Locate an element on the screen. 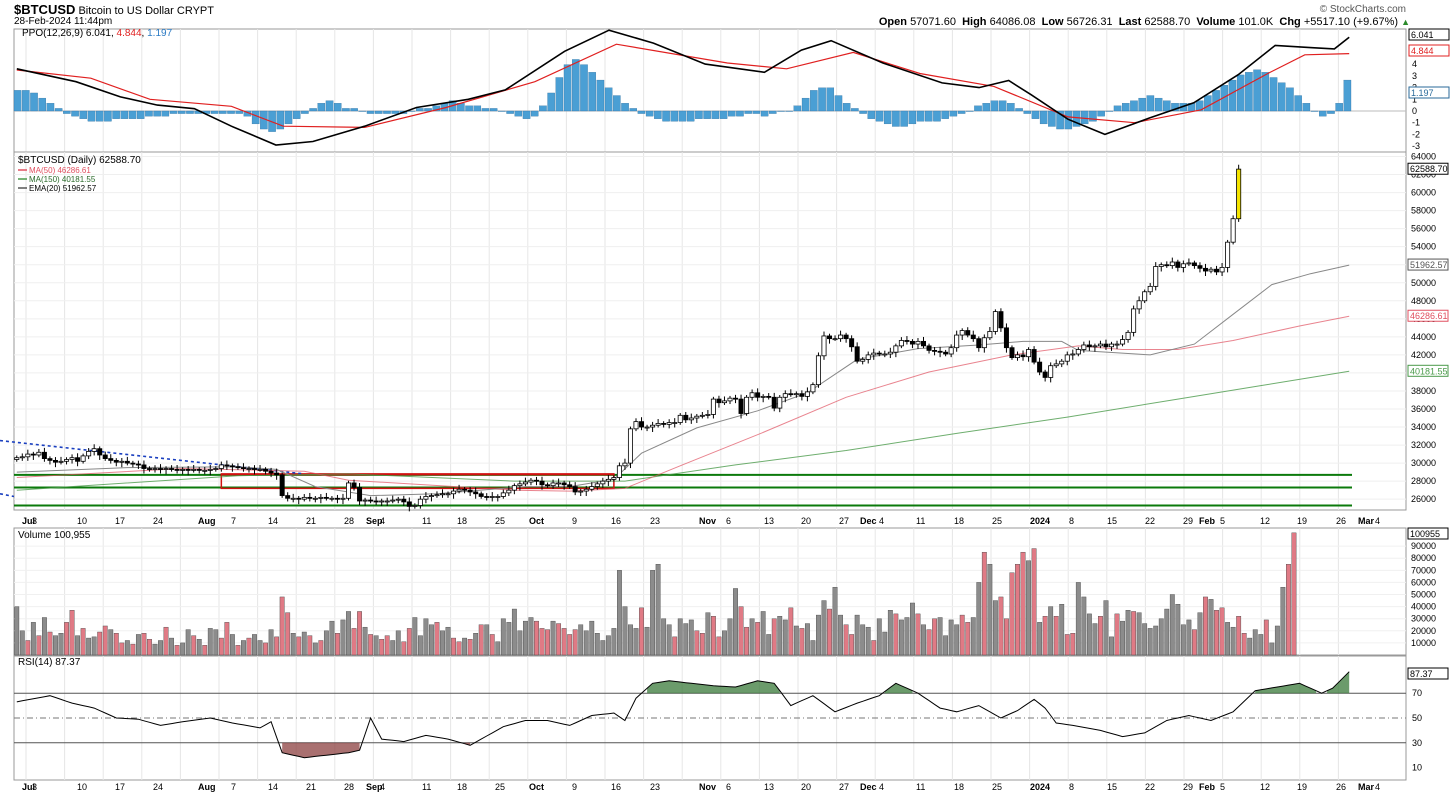 Image resolution: width=1456 pixels, height=792 pixels. x-tick-label-bottom: 19 is located at coordinates (1302, 787).